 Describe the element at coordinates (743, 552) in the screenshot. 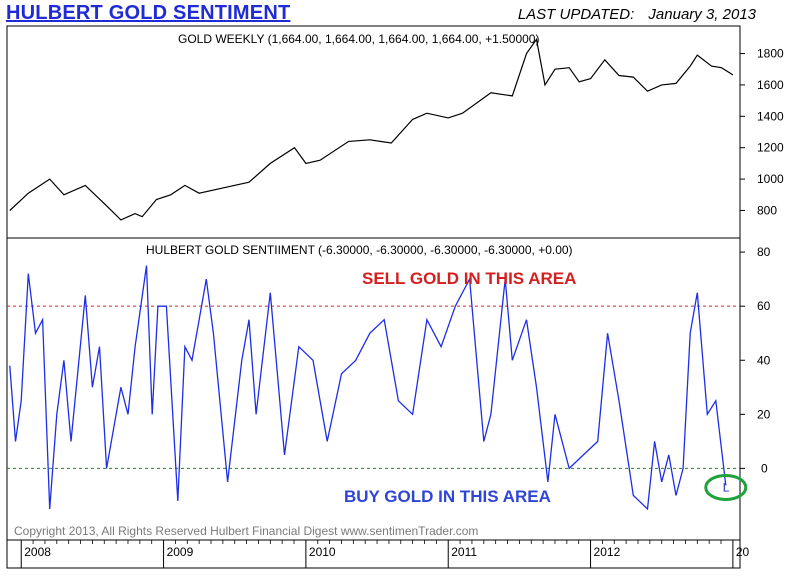

I see `x-tick-label: 20` at that location.